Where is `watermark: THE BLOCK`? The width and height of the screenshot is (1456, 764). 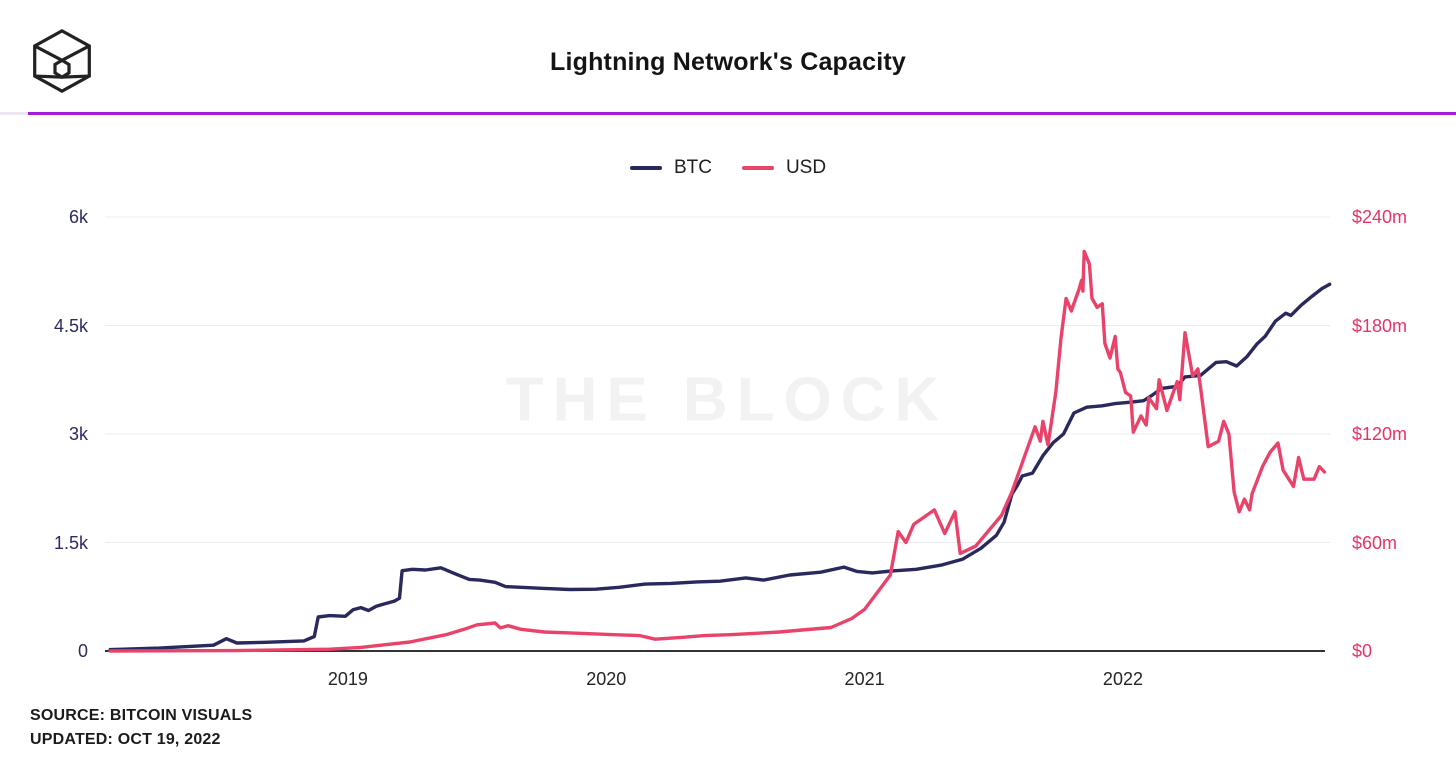 watermark: THE BLOCK is located at coordinates (727, 400).